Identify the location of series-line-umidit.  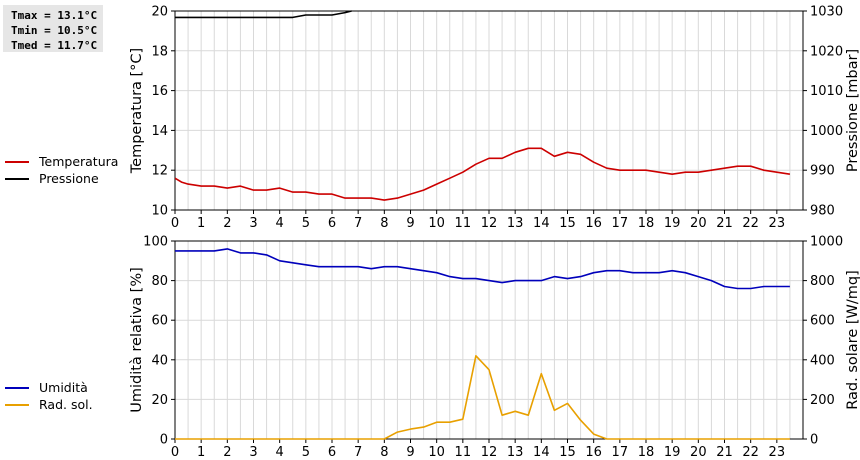
(482, 269).